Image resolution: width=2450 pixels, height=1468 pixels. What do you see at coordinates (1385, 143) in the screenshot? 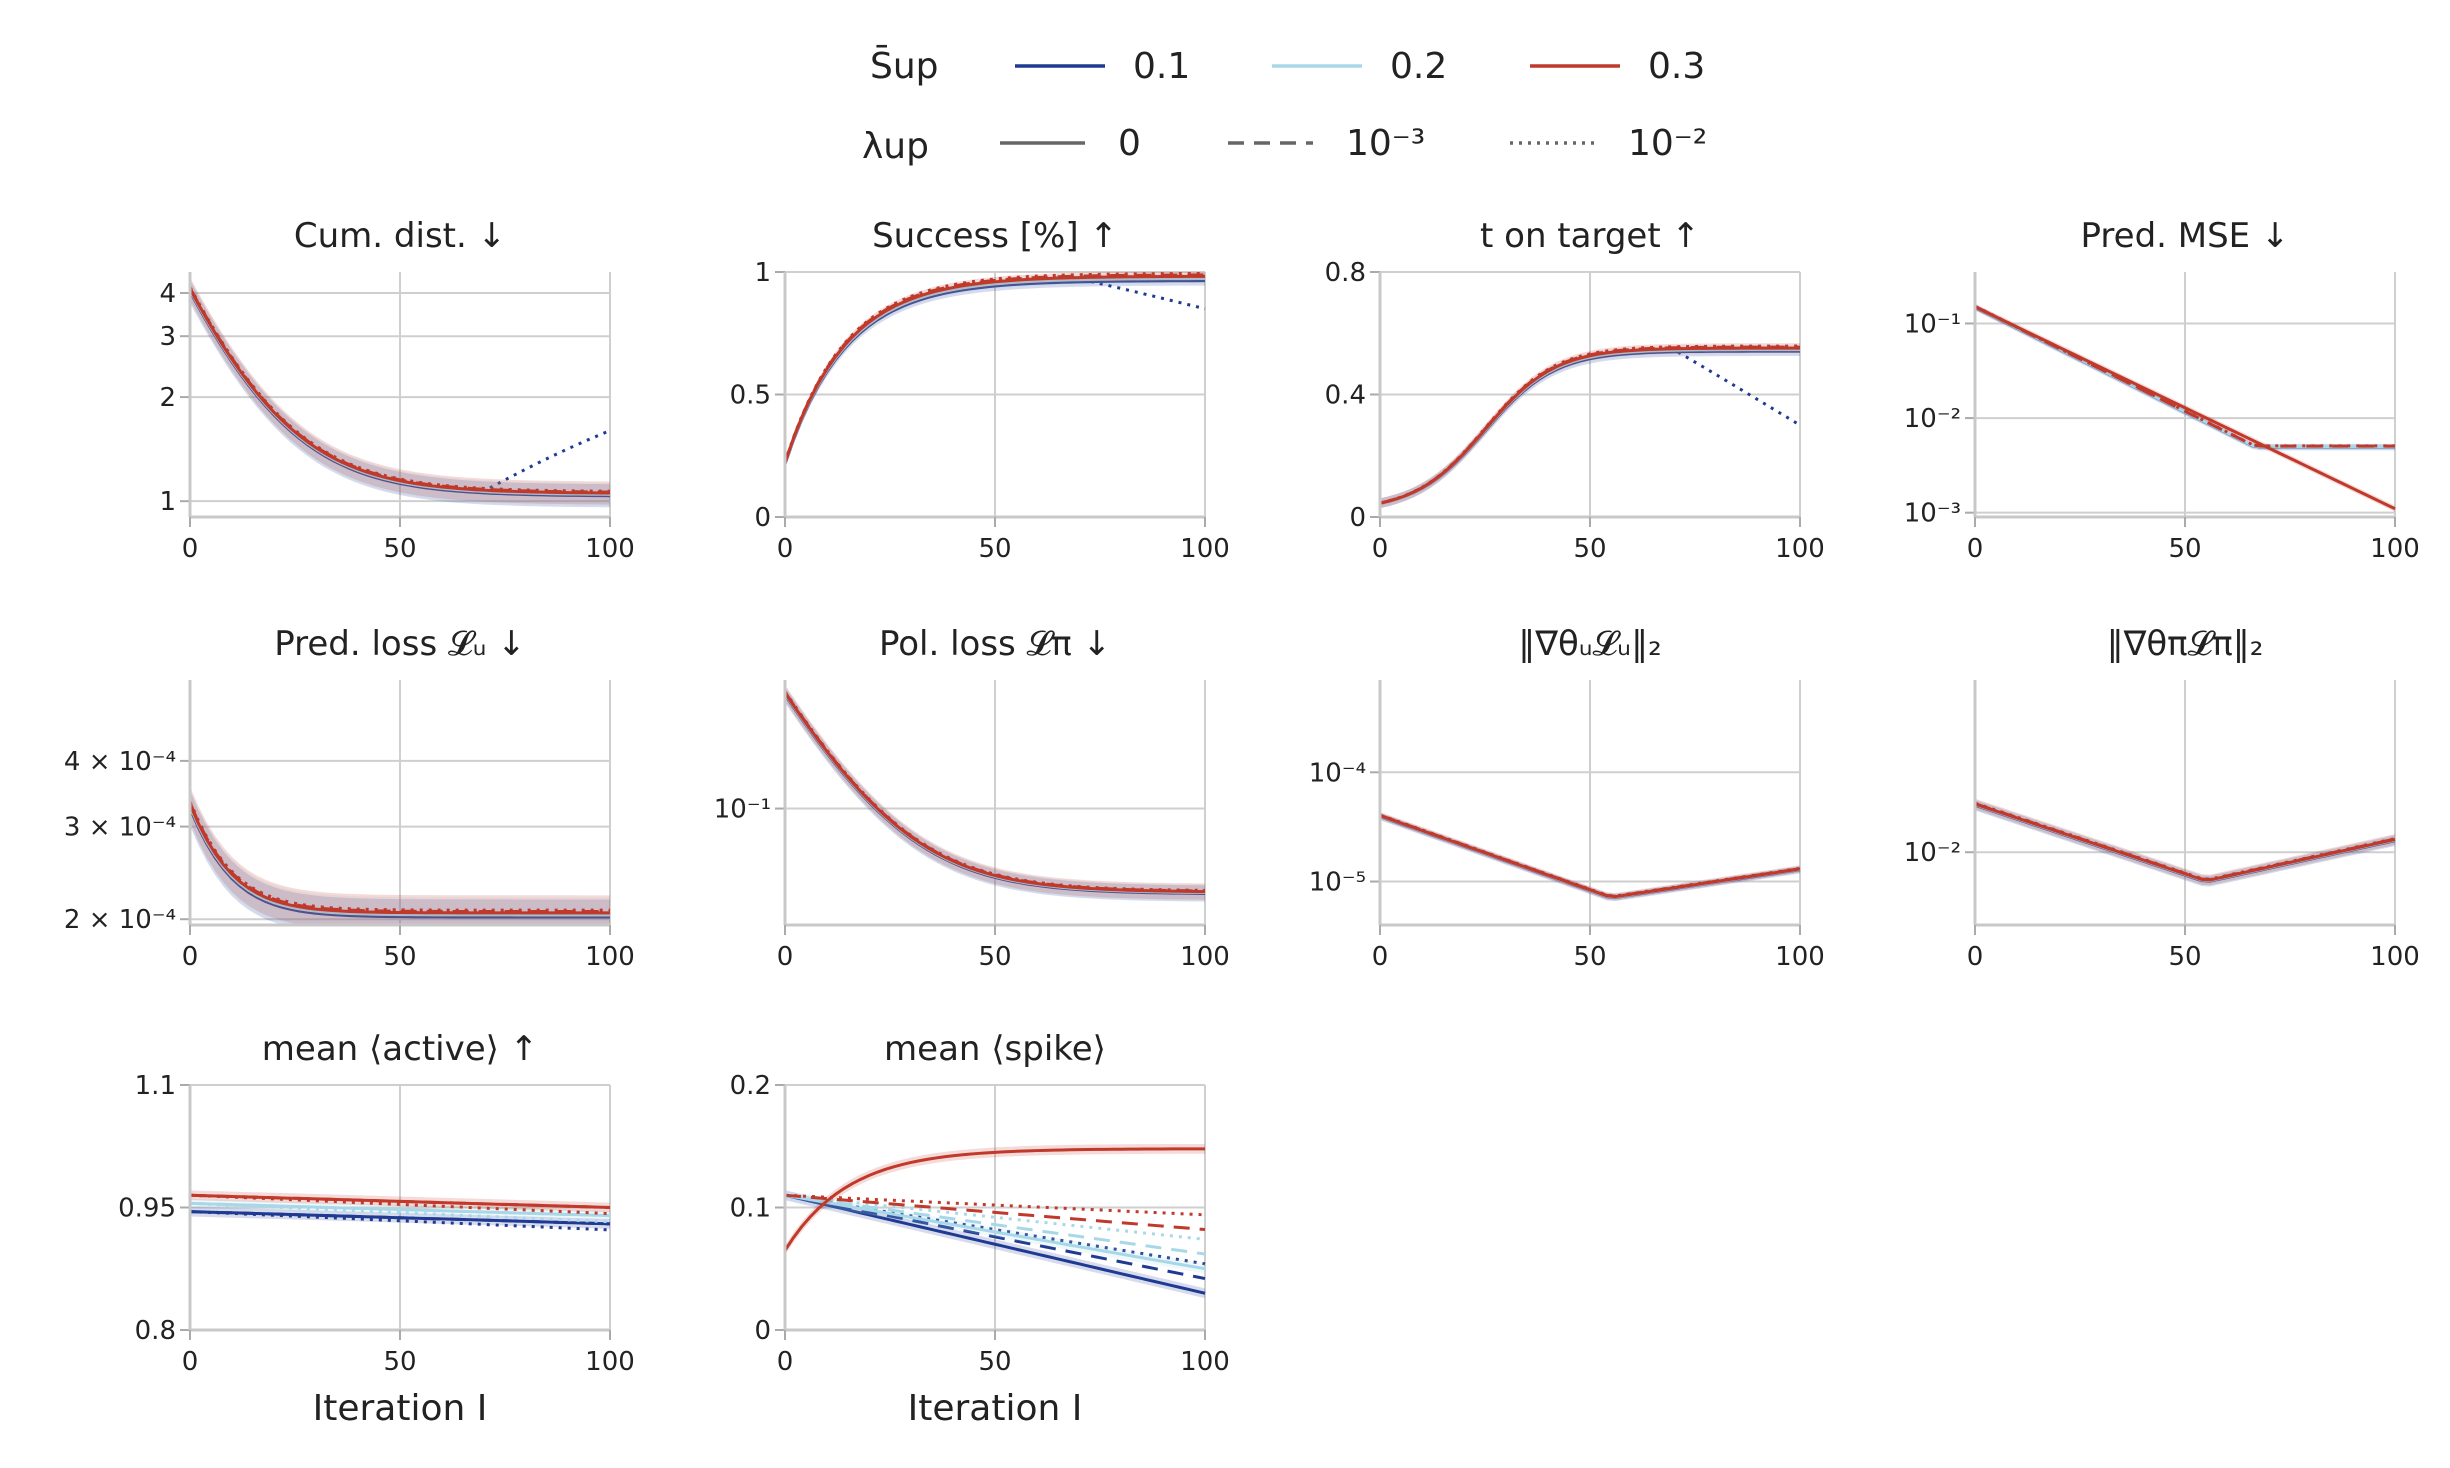
I see `legend-lambda-text-1: 10⁻³` at bounding box center [1385, 143].